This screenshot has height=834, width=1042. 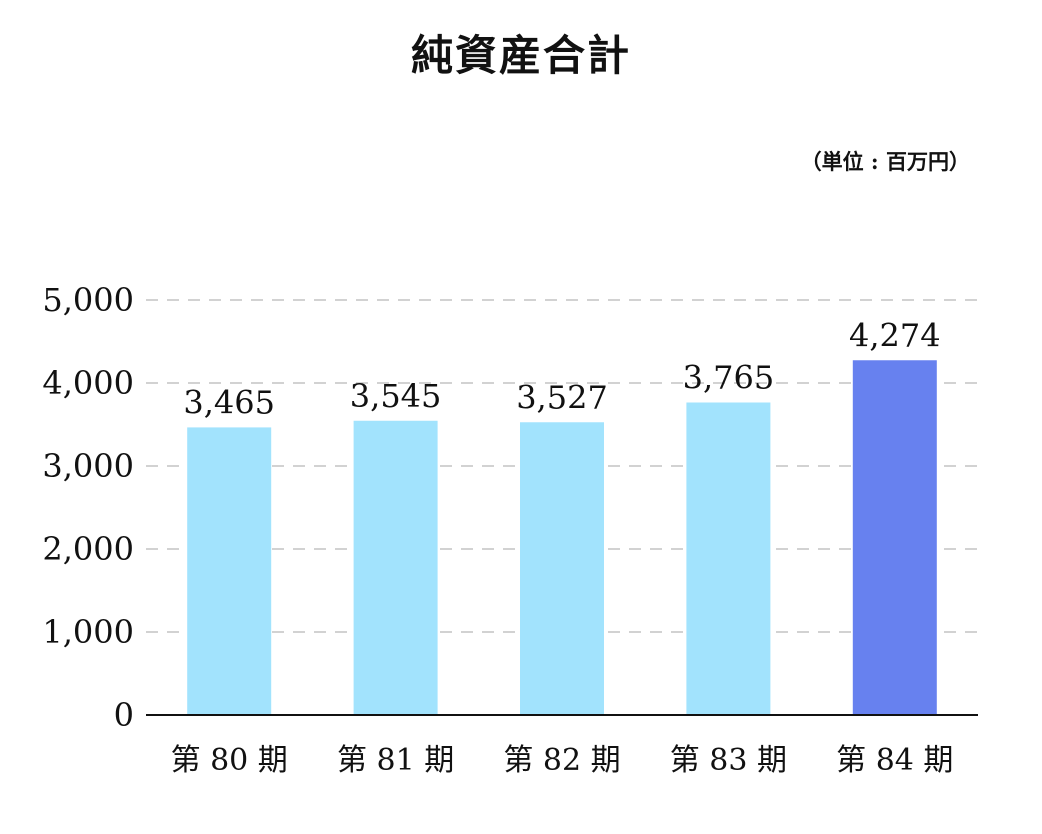 What do you see at coordinates (88, 466) in the screenshot?
I see `y-tick-label-3000: 3,000` at bounding box center [88, 466].